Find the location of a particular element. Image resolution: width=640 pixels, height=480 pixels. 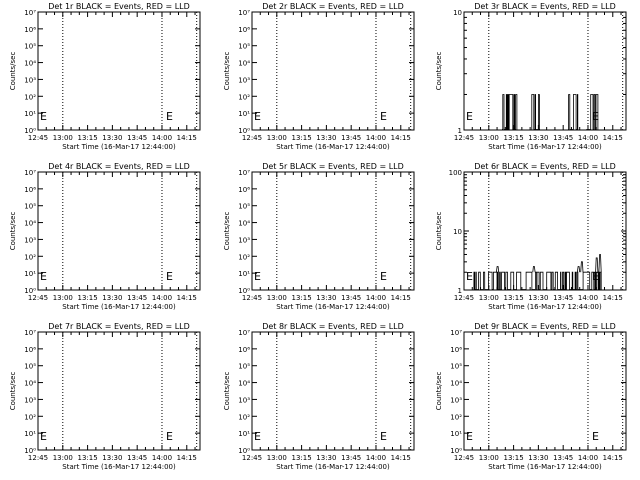

y-tick-label: 100 is located at coordinates (455, 173).